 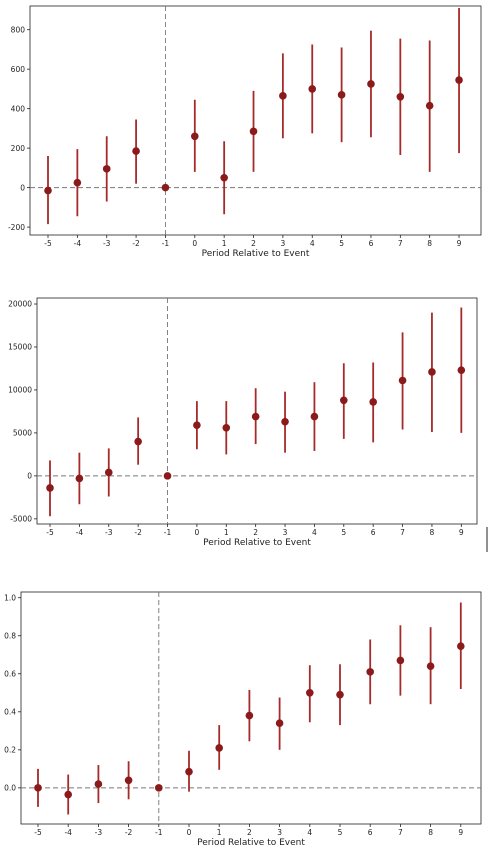 I want to click on y-tick-label: 20000, so click(x=20, y=304).